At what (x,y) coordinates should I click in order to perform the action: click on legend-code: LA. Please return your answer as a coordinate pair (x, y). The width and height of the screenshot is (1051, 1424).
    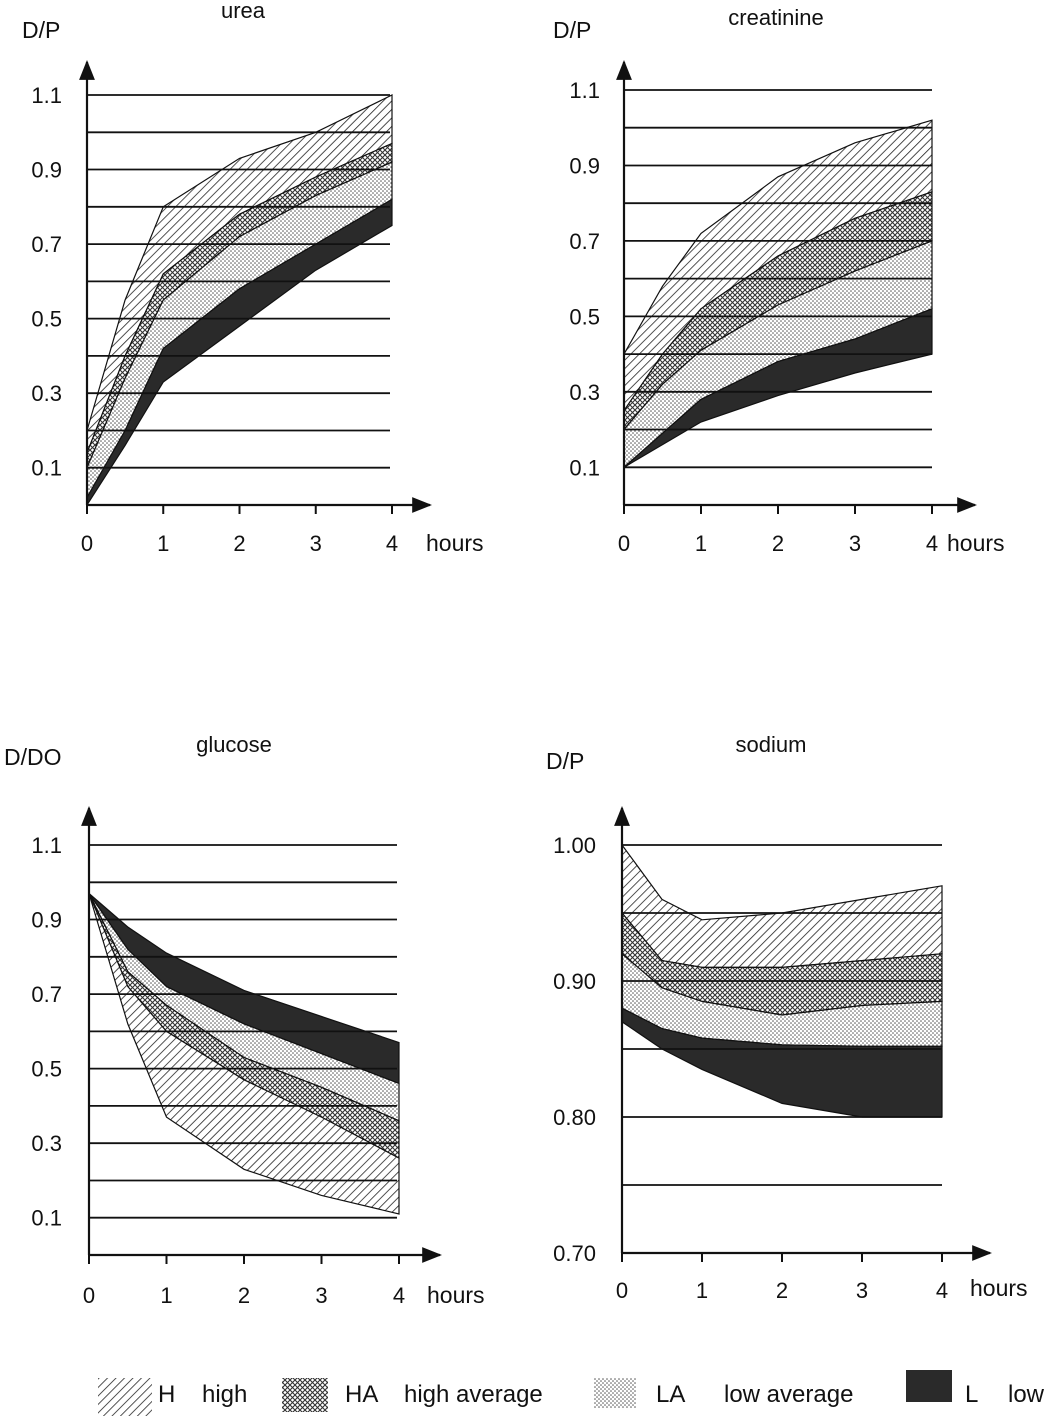
    Looking at the image, I should click on (670, 1394).